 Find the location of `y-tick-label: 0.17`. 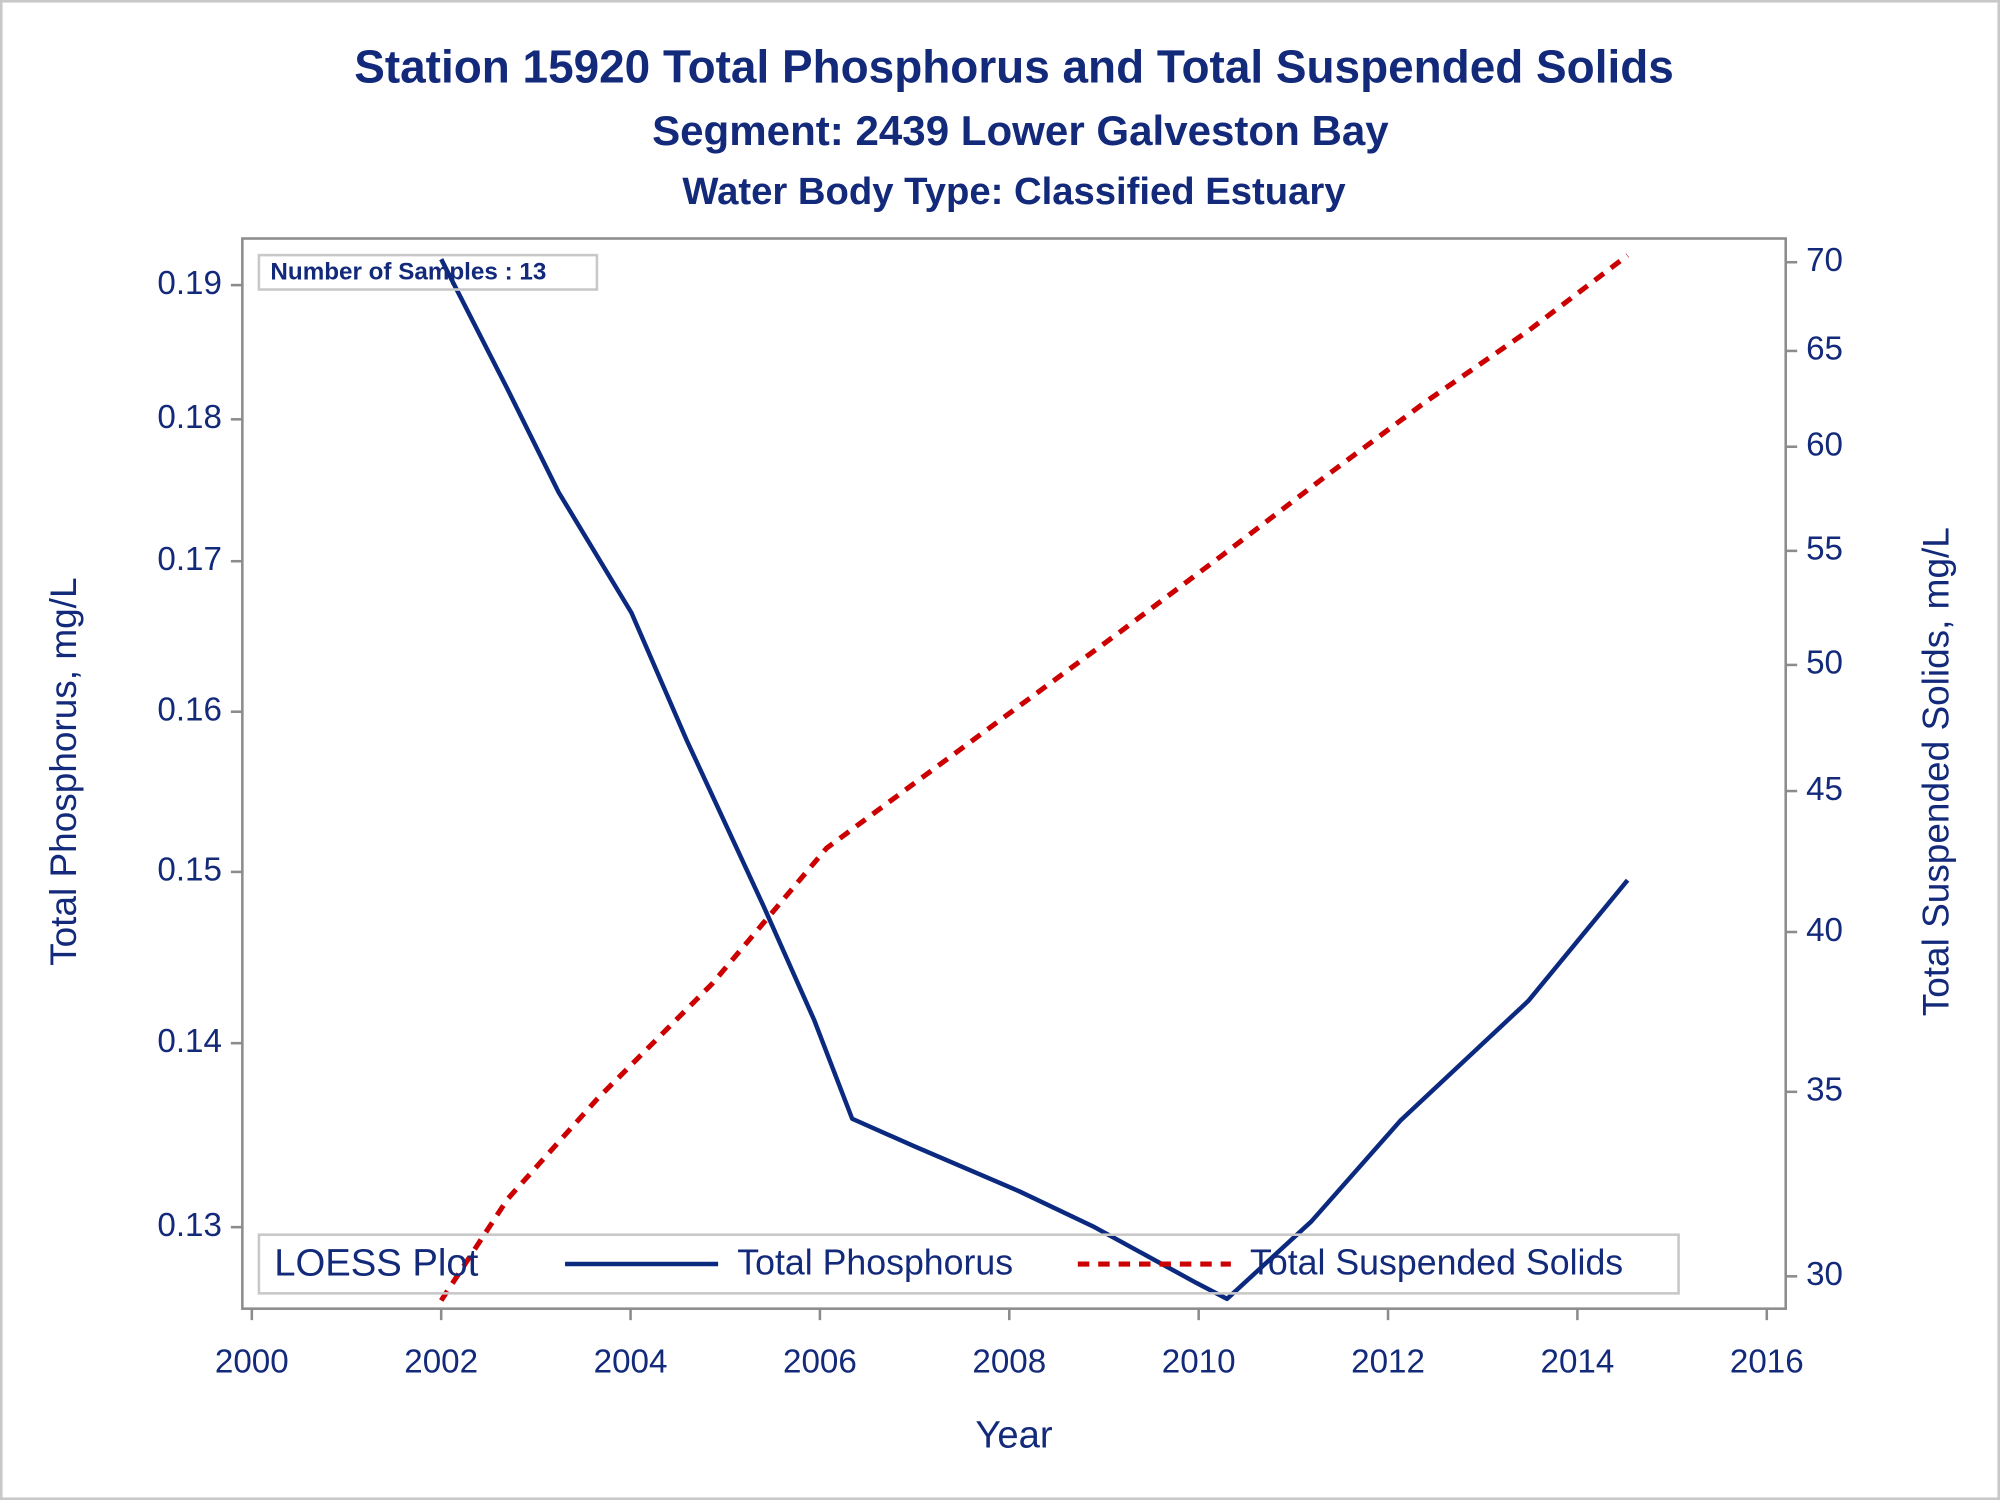

y-tick-label: 0.17 is located at coordinates (189, 559).